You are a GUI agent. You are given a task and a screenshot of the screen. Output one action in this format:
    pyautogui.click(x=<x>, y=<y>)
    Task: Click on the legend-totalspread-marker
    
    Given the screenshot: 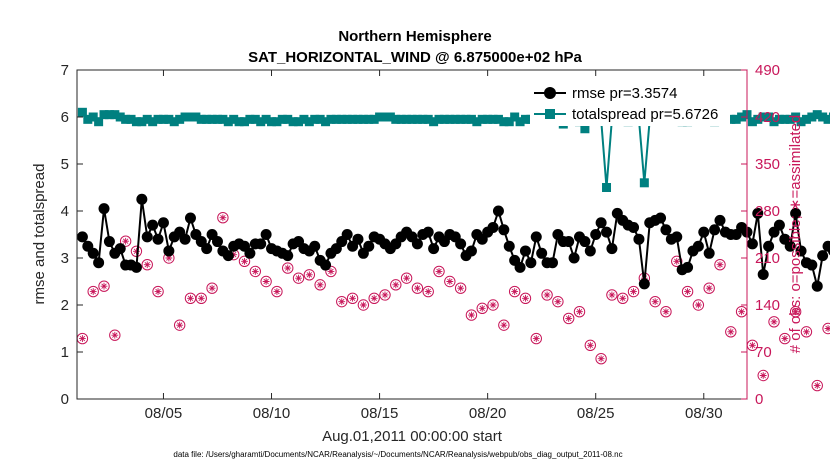 What is the action you would take?
    pyautogui.click(x=550, y=114)
    